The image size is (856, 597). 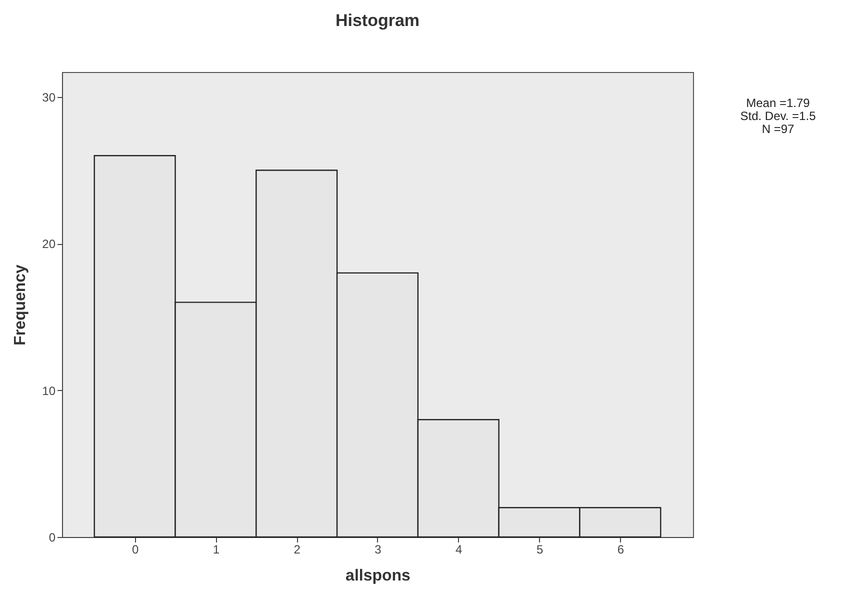 What do you see at coordinates (459, 549) in the screenshot?
I see `x-tick-label: 4` at bounding box center [459, 549].